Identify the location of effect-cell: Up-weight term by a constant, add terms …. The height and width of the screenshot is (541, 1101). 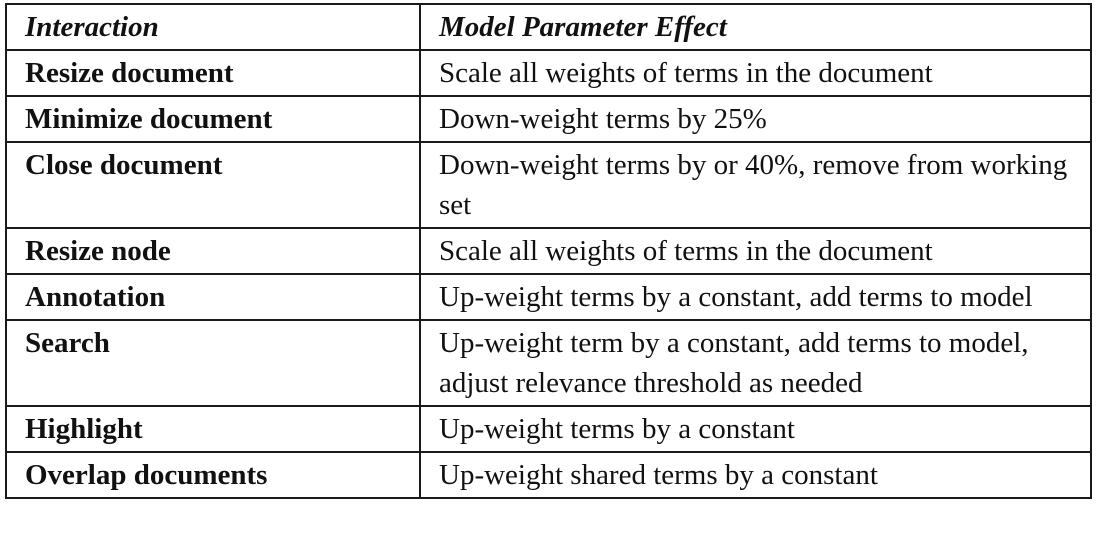
(755, 363).